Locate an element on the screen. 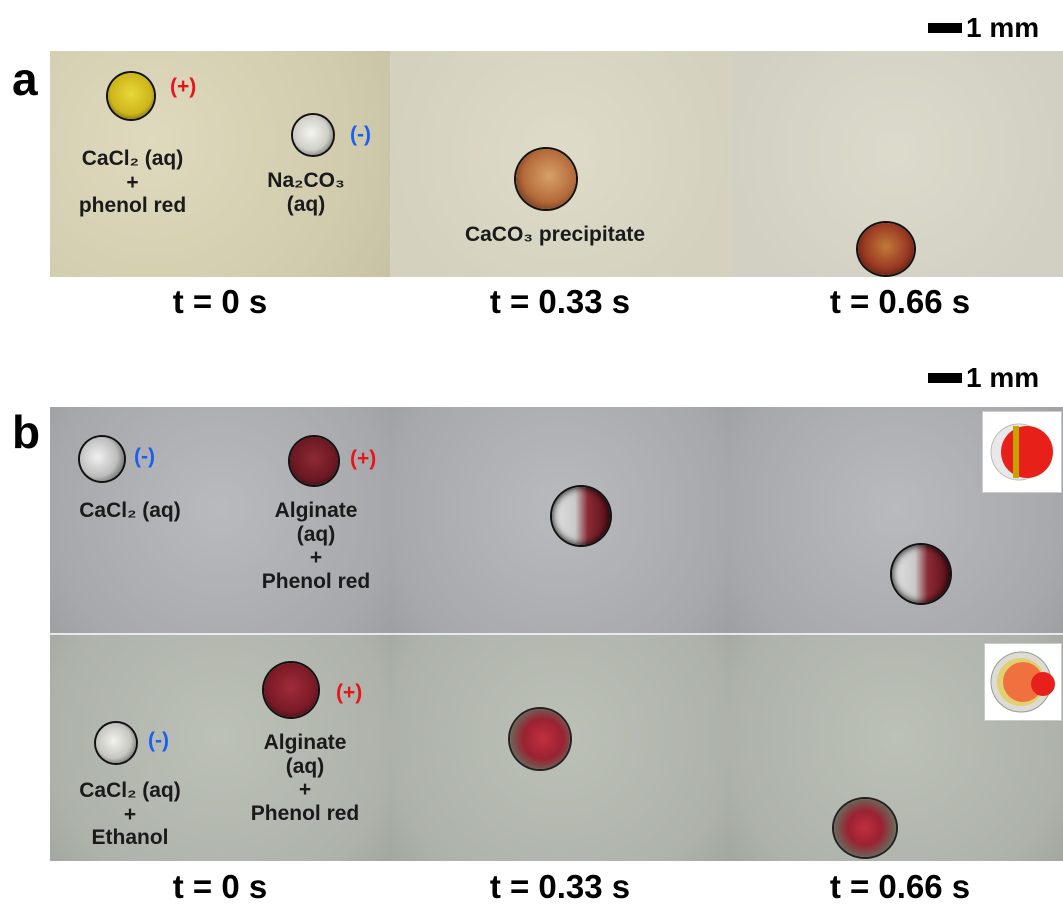 Image resolution: width=1063 pixels, height=911 pixels. panel-label-b: b is located at coordinates (26, 432).